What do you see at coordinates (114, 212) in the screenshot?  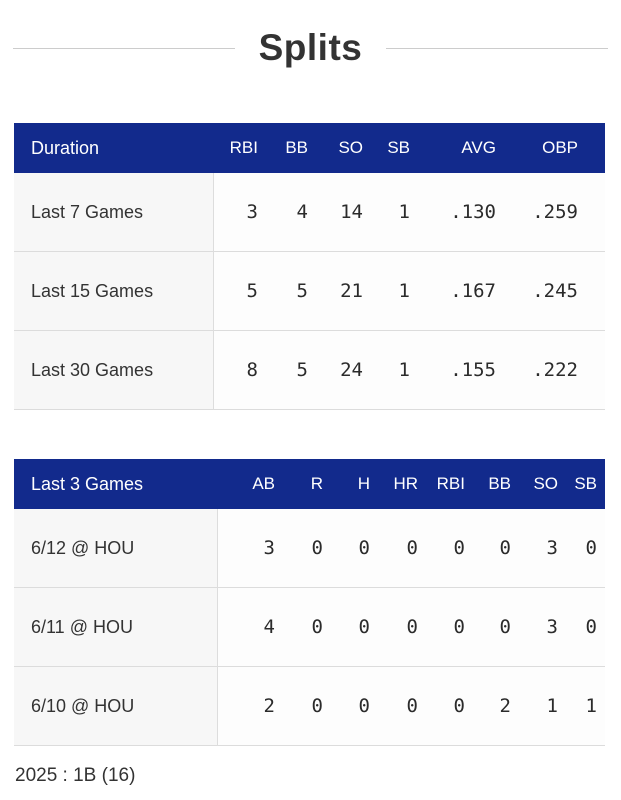 I see `row-label: Last 7 Games` at bounding box center [114, 212].